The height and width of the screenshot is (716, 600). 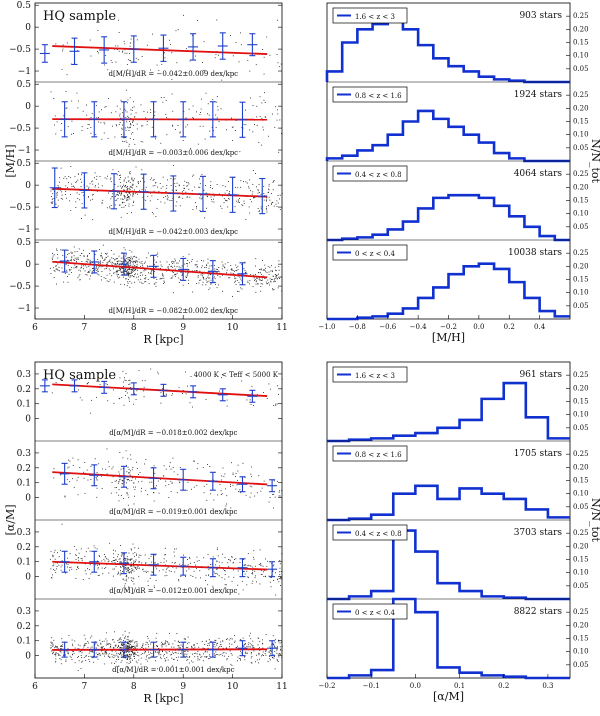 What do you see at coordinates (174, 74) in the screenshot?
I see `gradient-annotation: d[M/H]/dR = −0.042±0.009 dex/kpc` at bounding box center [174, 74].